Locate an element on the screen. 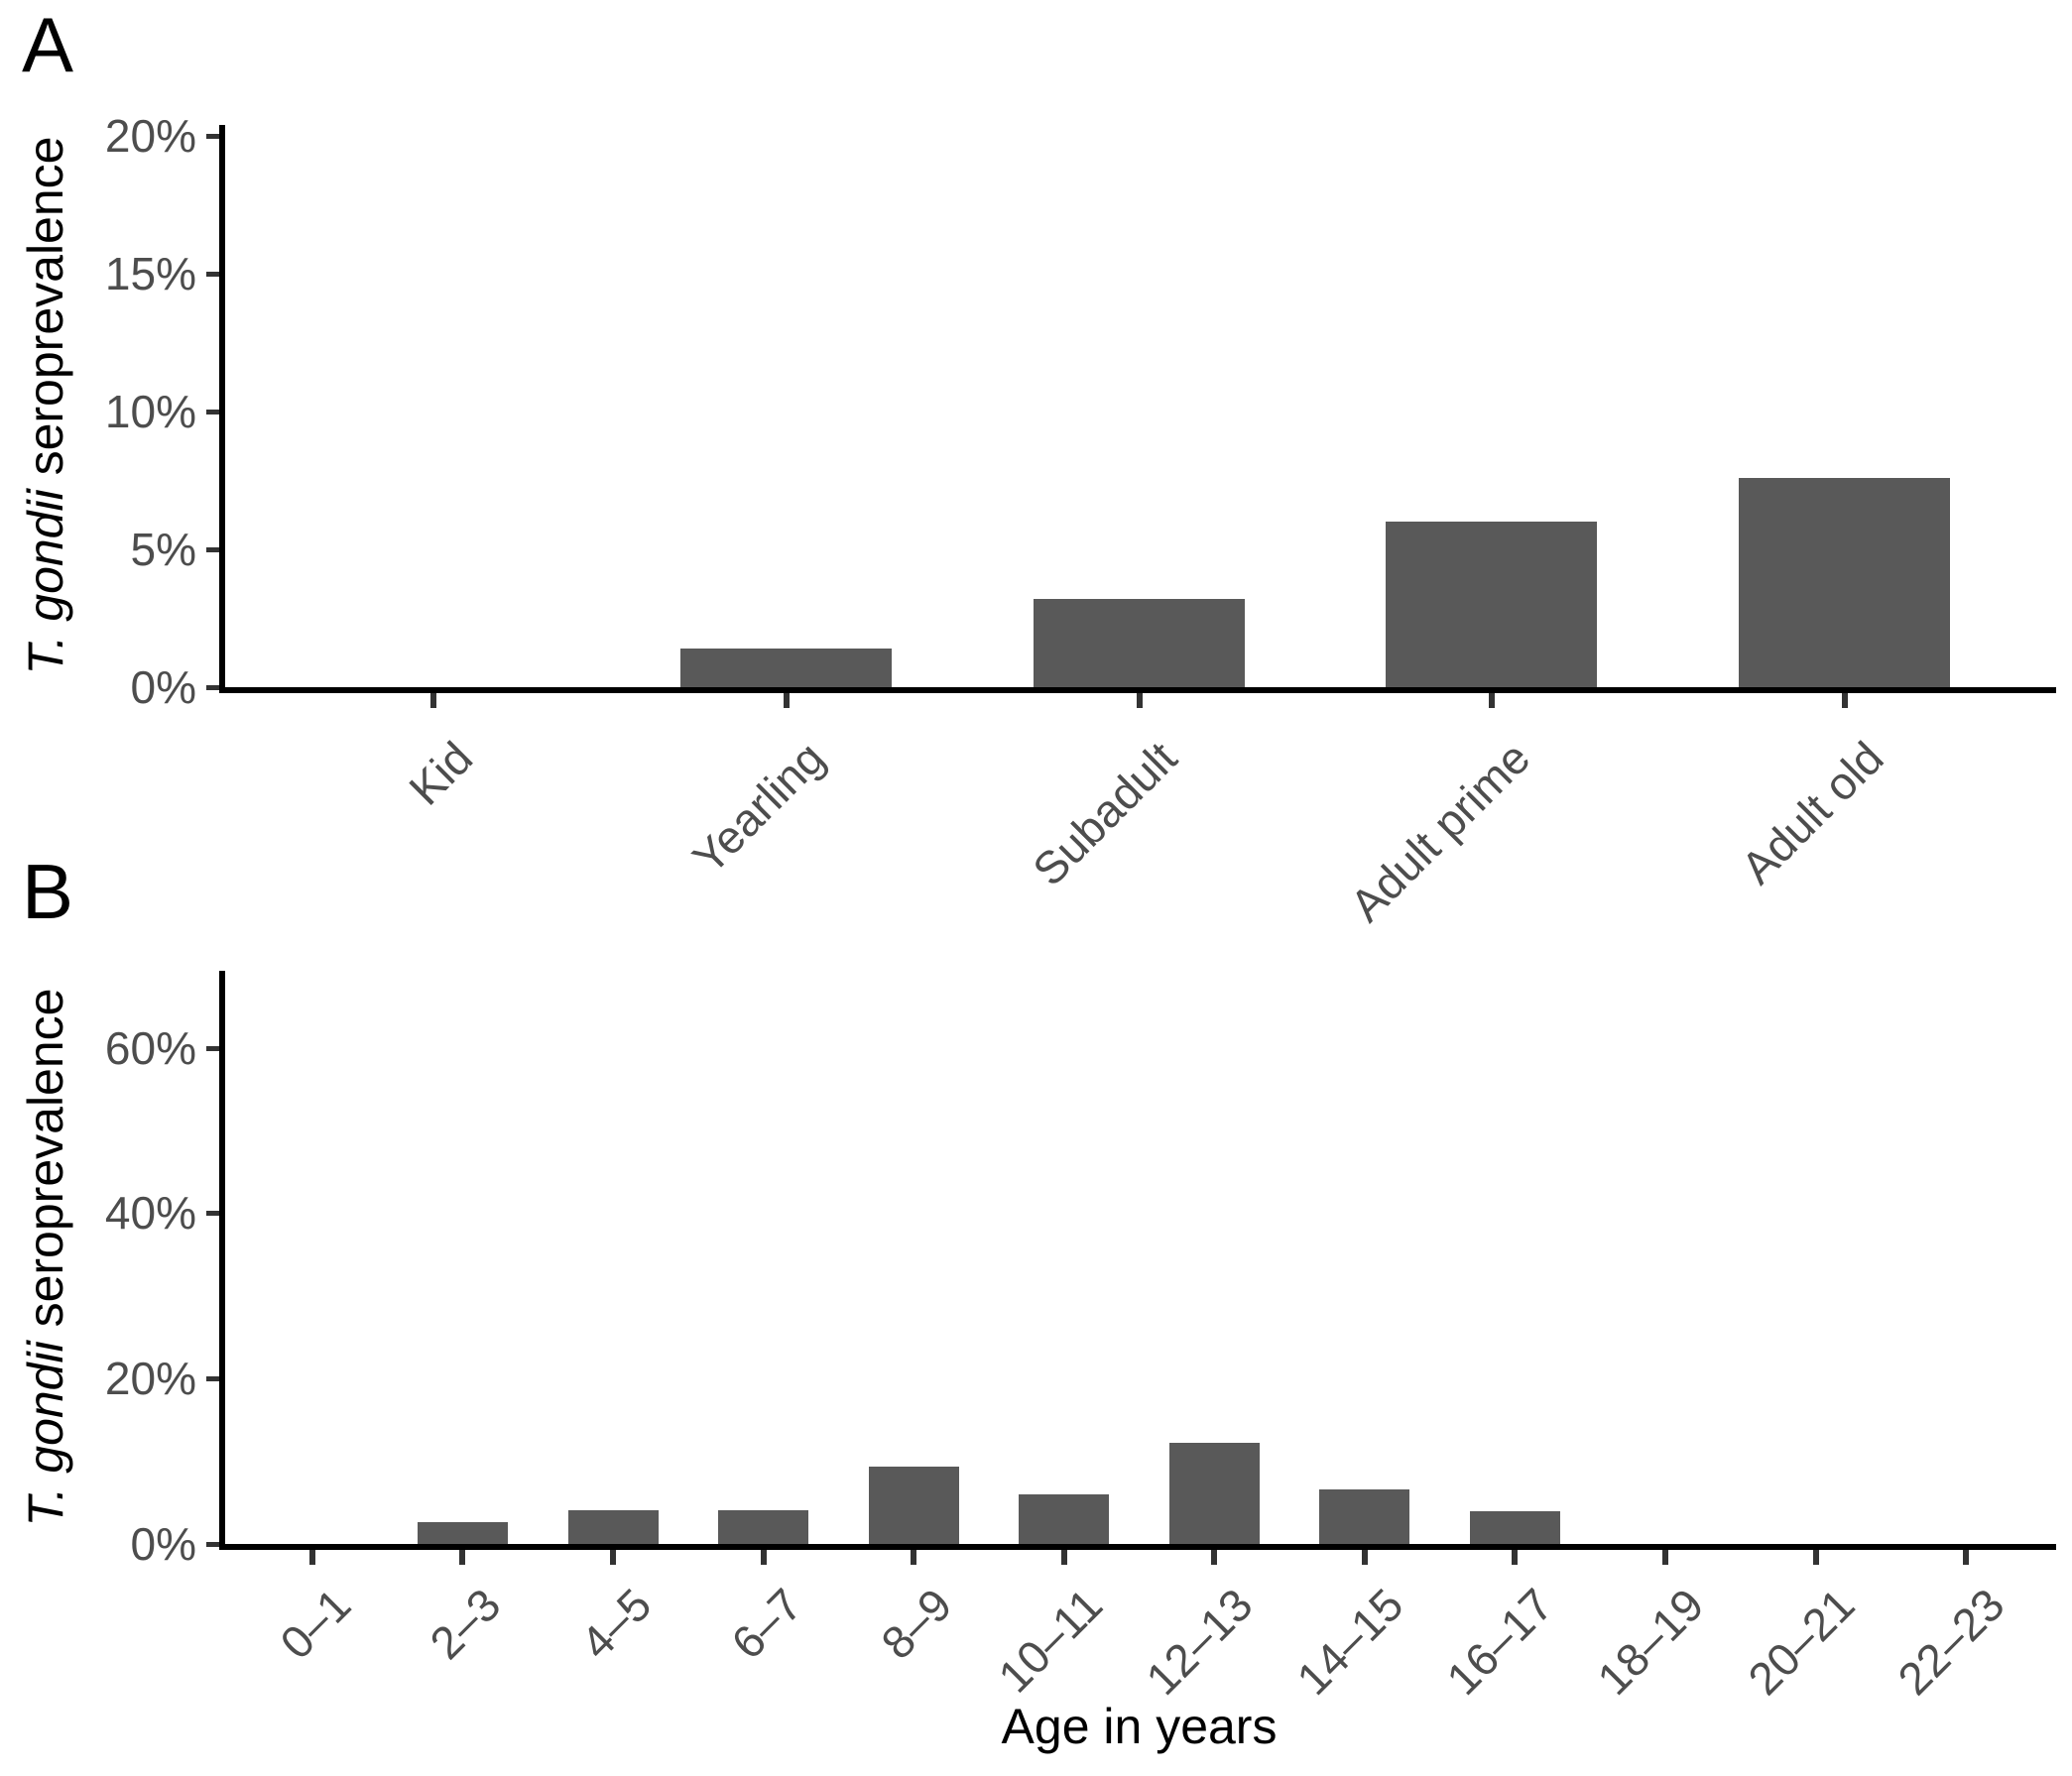  x-tick-label: 20–21 is located at coordinates (1801, 1642).